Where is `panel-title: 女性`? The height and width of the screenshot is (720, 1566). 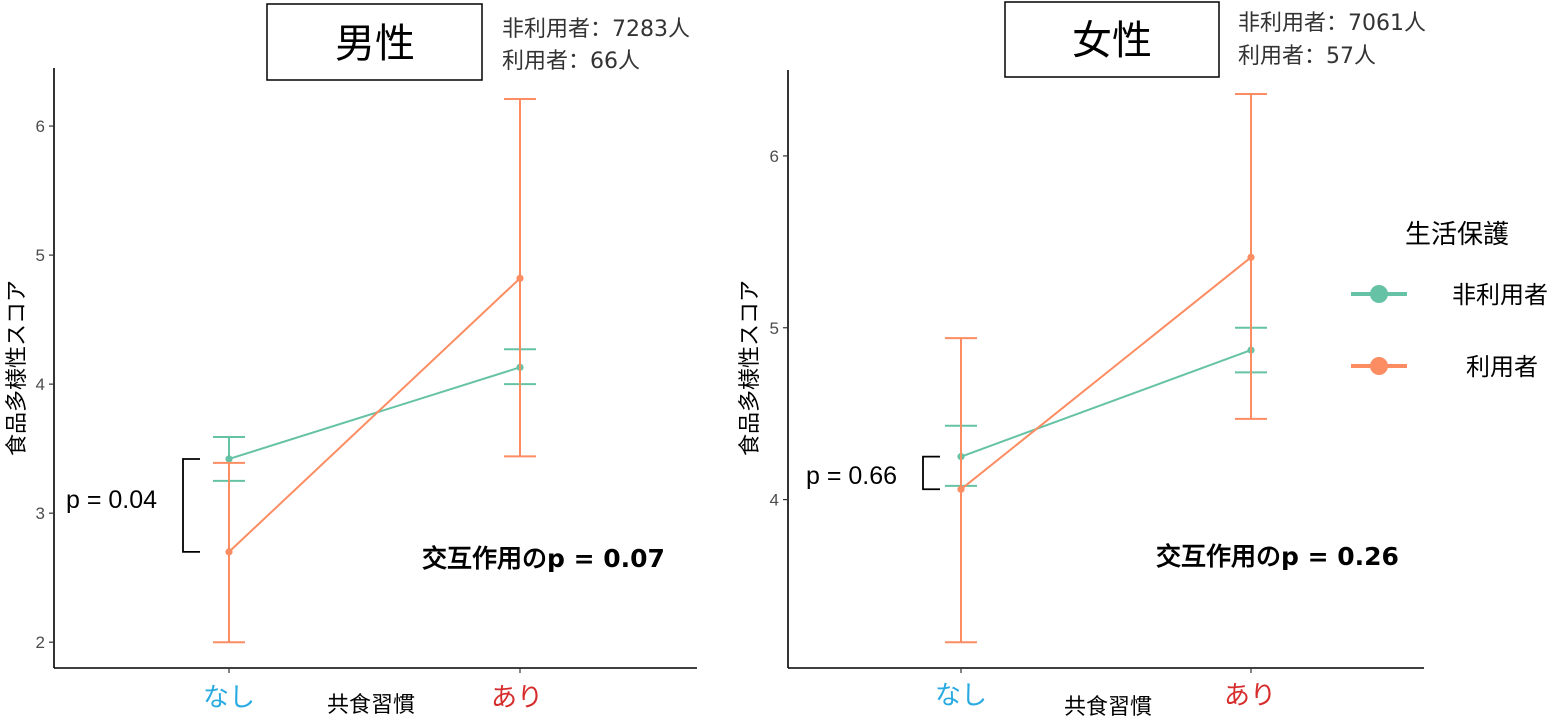
panel-title: 女性 is located at coordinates (1112, 41).